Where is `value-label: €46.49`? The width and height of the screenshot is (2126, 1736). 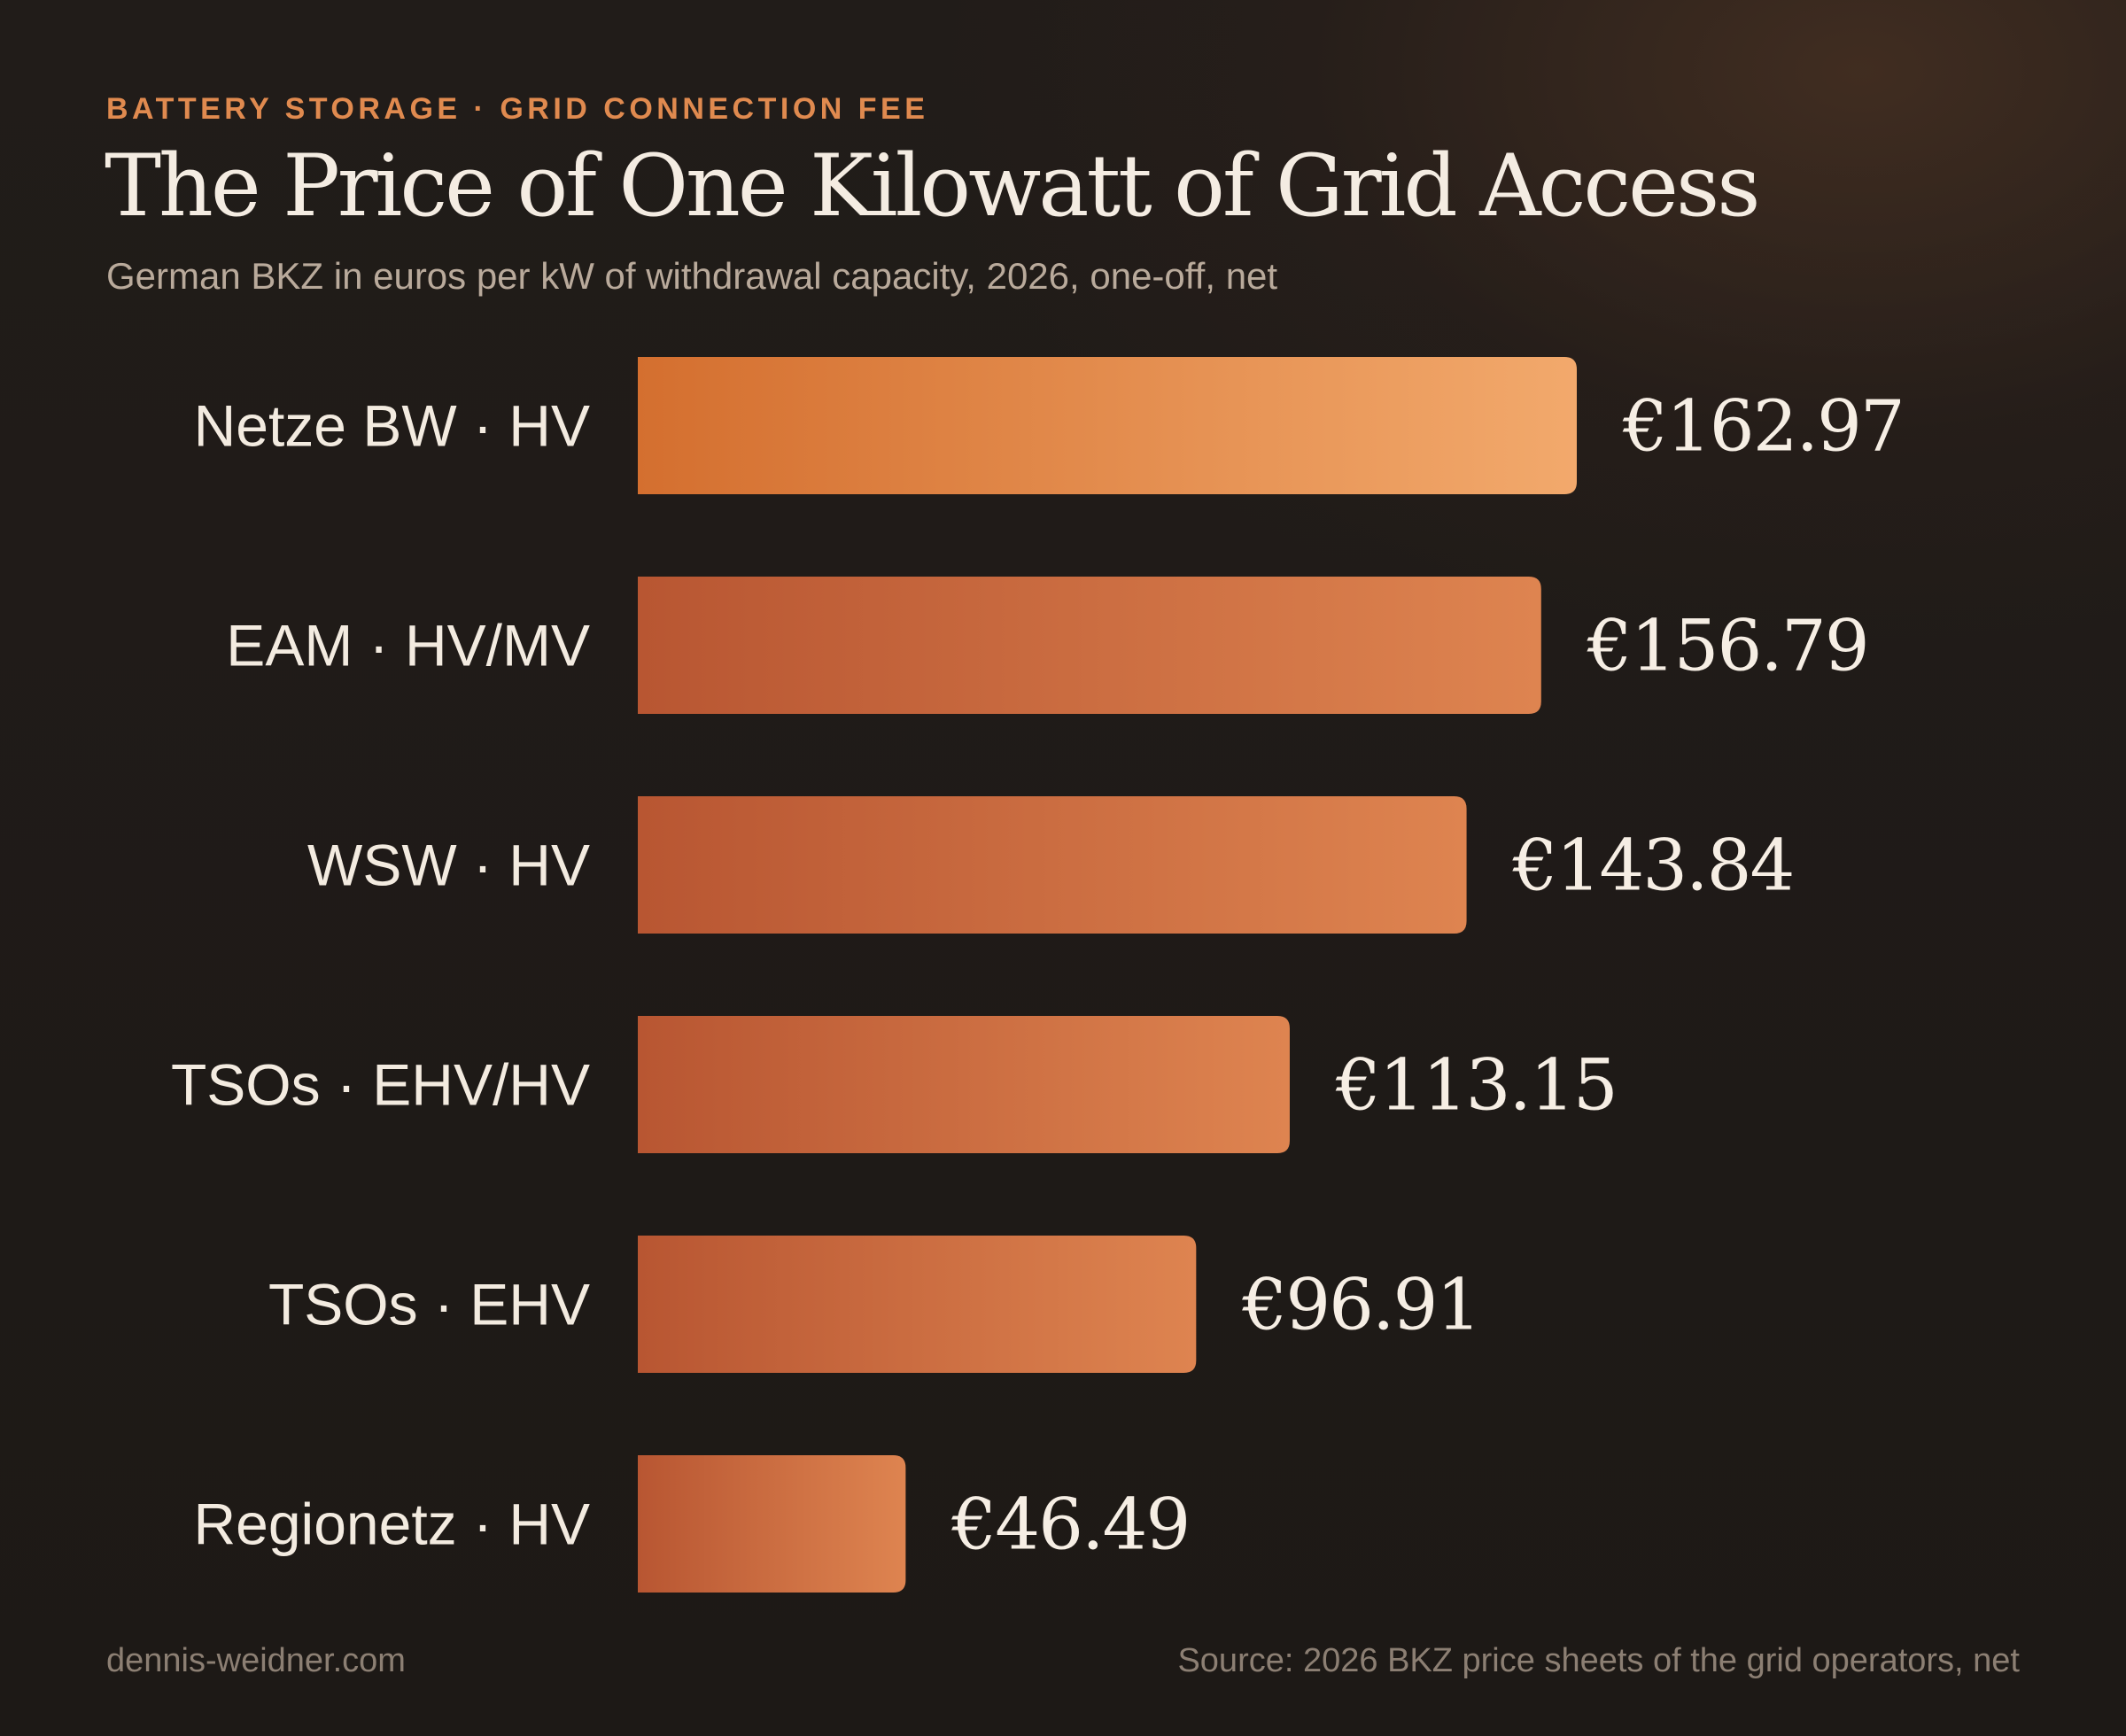 value-label: €46.49 is located at coordinates (1069, 1525).